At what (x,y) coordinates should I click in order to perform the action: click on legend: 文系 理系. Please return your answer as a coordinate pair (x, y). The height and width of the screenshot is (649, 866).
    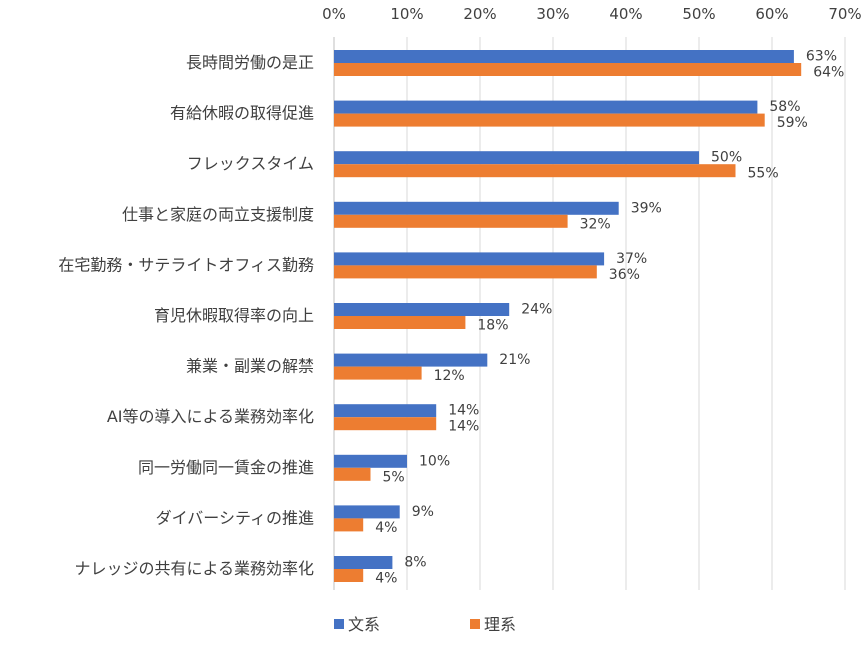
    Looking at the image, I should click on (425, 624).